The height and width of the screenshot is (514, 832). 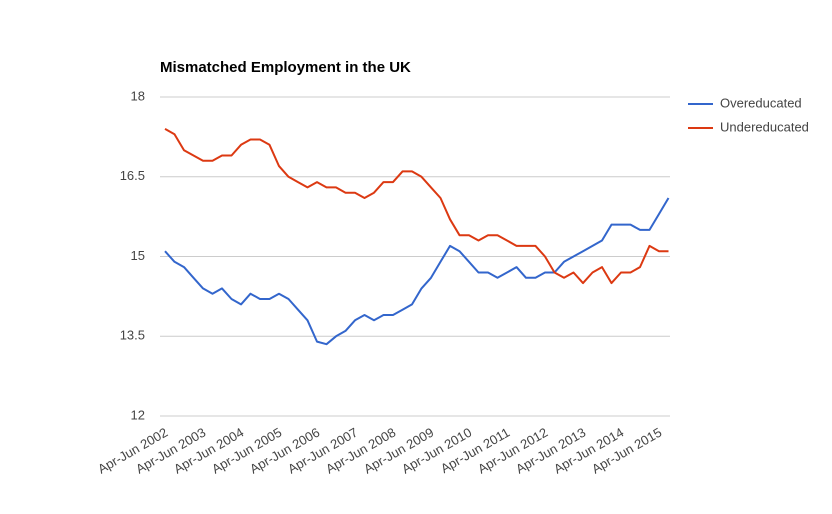 I want to click on legend-label: Overeducated, so click(x=761, y=102).